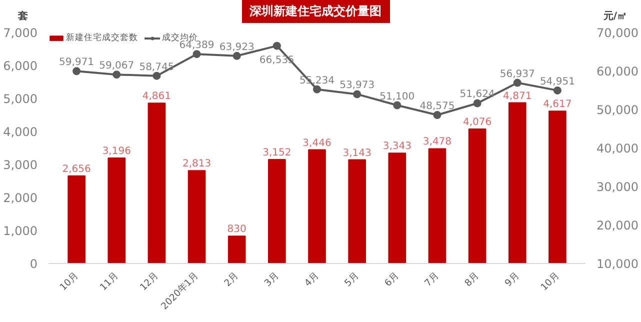 This screenshot has height=322, width=641. What do you see at coordinates (517, 74) in the screenshot?
I see `data-label: 56,937` at bounding box center [517, 74].